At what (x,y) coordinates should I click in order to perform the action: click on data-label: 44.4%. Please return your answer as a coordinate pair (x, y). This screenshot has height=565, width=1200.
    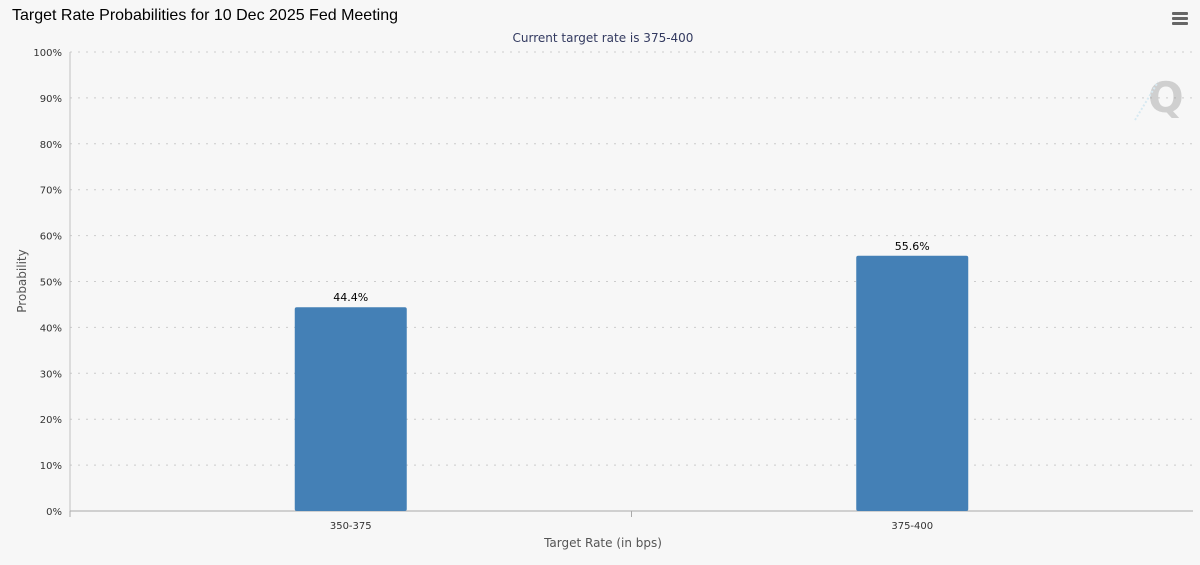
    Looking at the image, I should click on (350, 297).